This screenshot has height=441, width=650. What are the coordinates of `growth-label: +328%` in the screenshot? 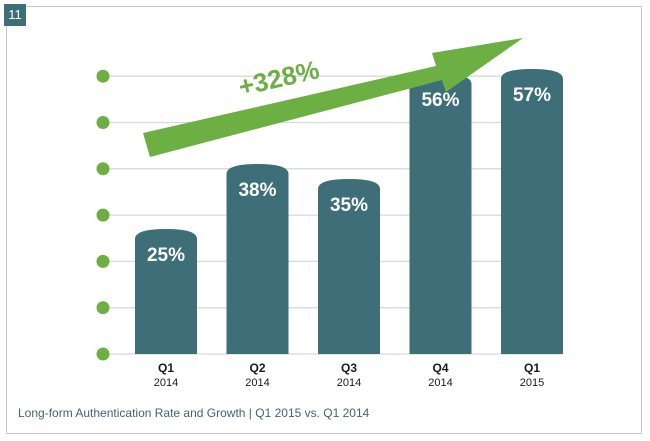 It's located at (279, 78).